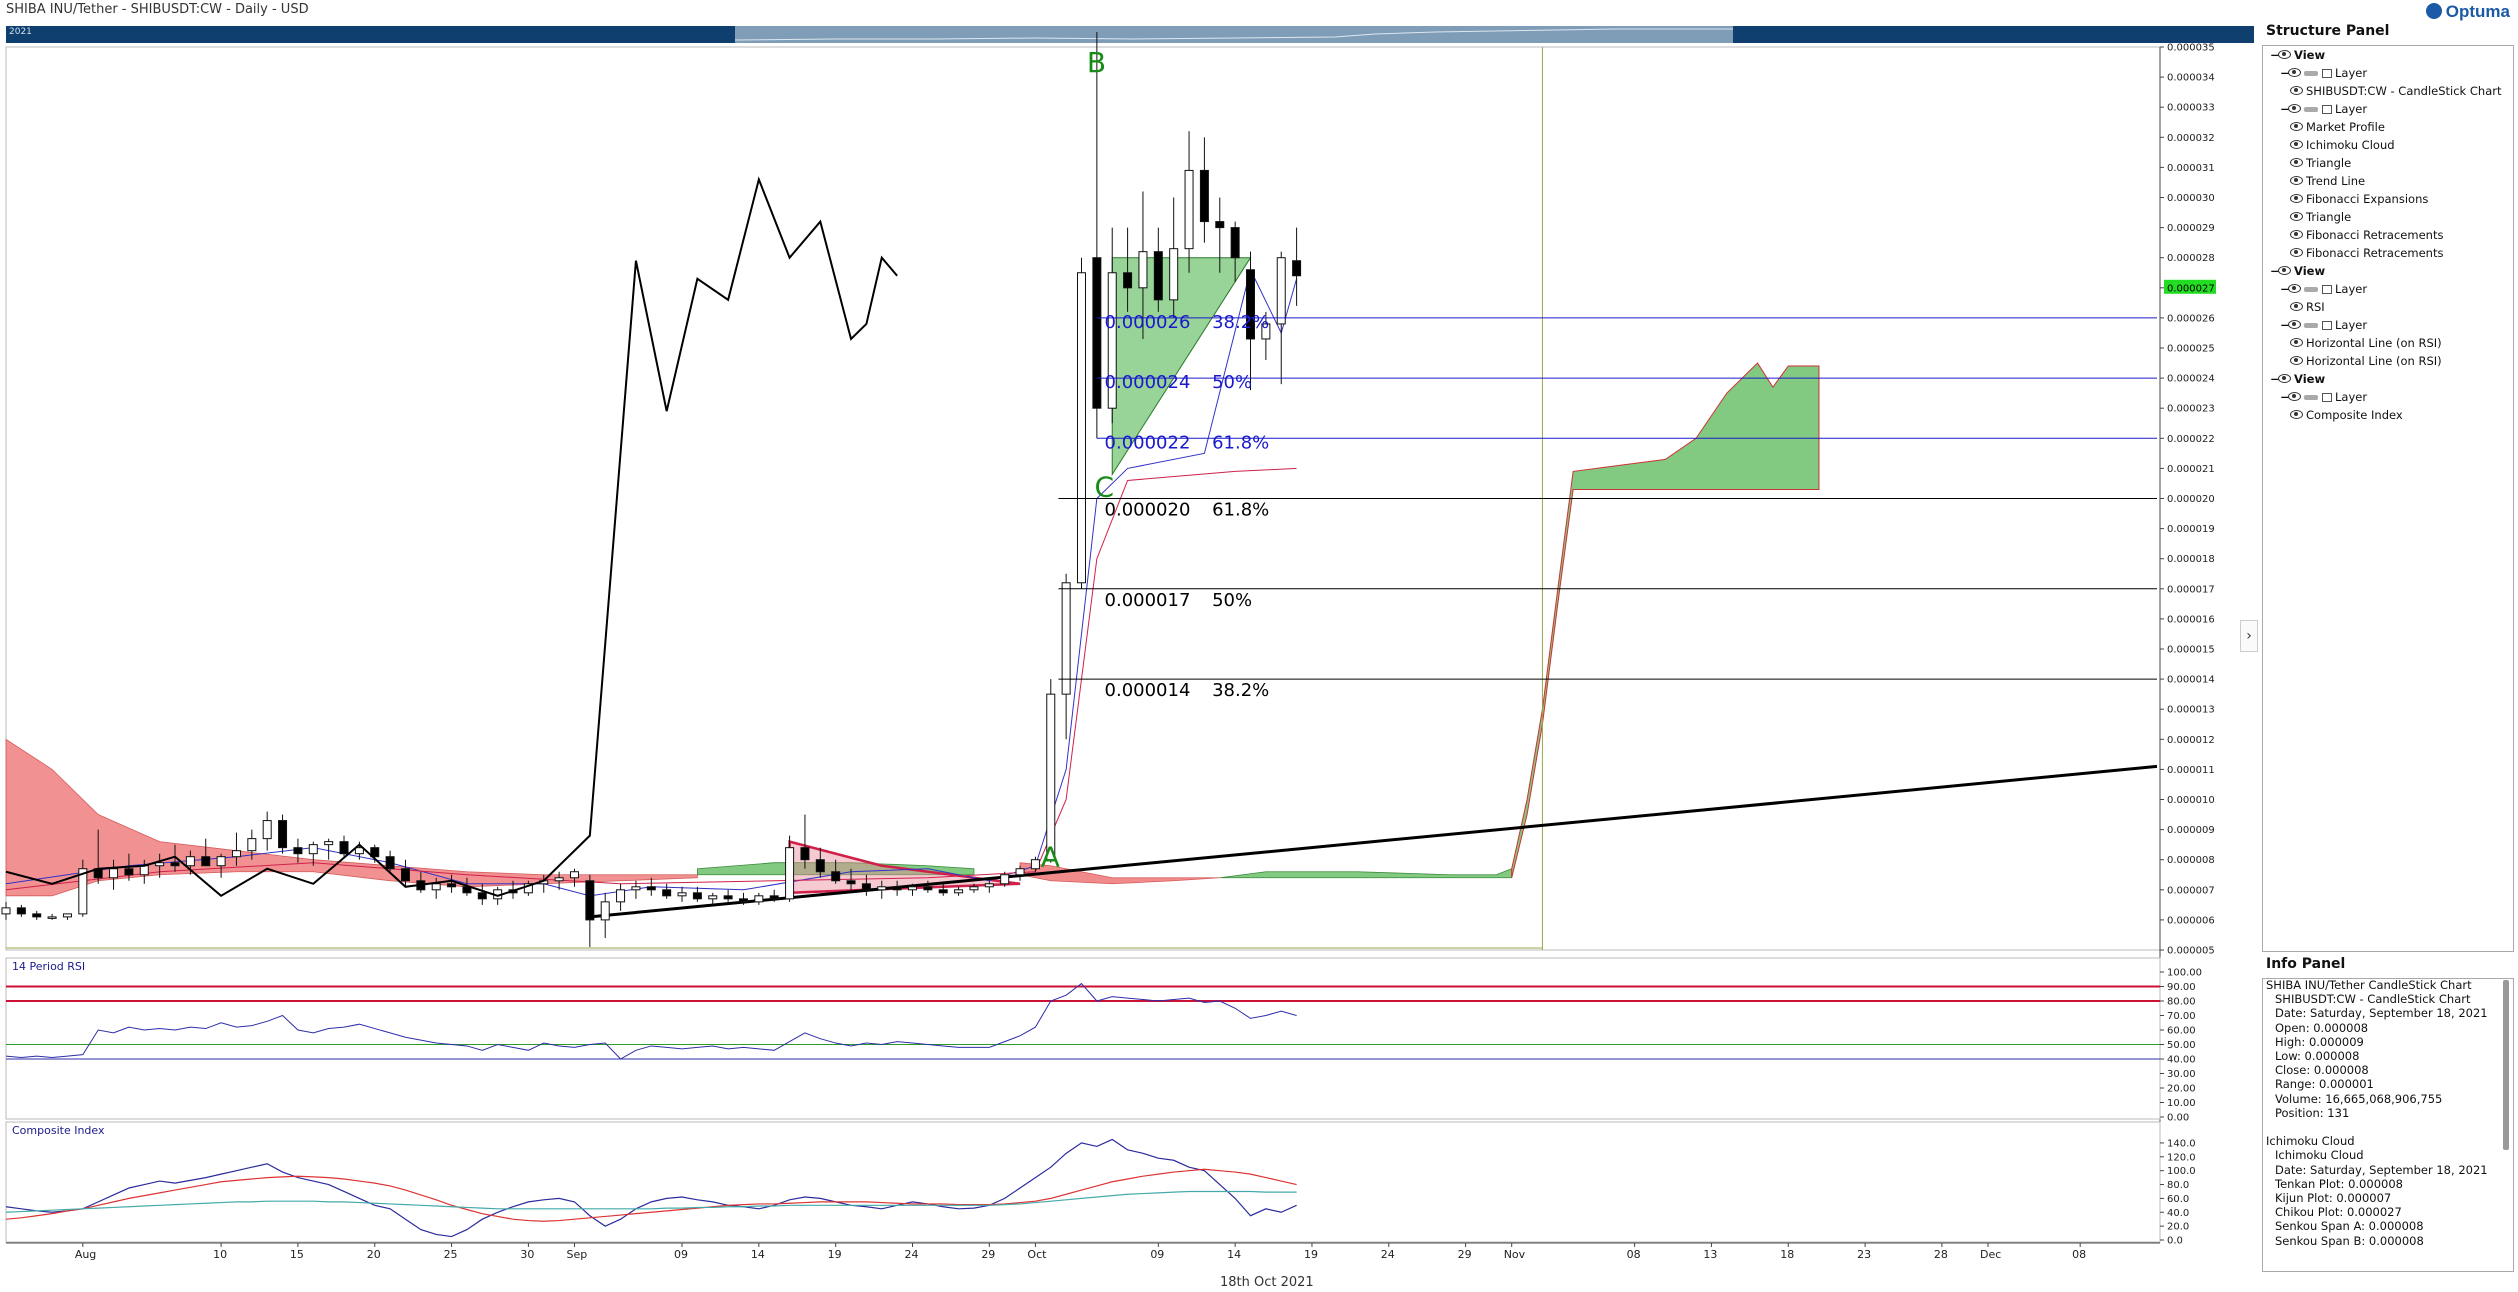 Image resolution: width=2518 pixels, height=1292 pixels. Describe the element at coordinates (2191, 680) in the screenshot. I see `price-tick-label: 0.000014` at that location.